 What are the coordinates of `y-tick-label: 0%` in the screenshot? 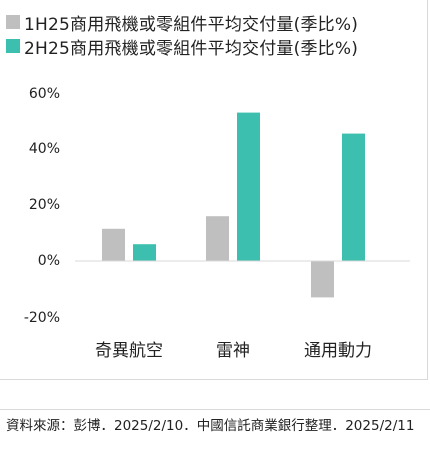 It's located at (49, 261).